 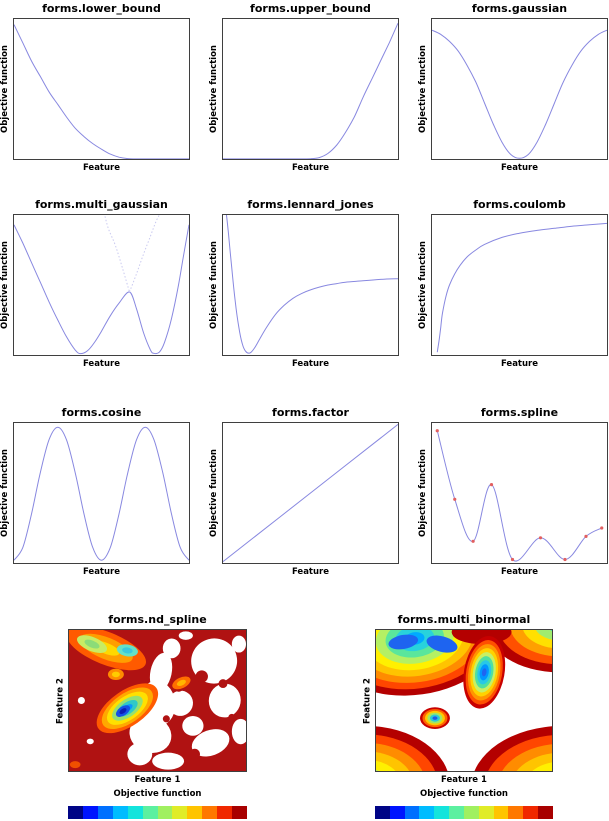 What do you see at coordinates (60, 700) in the screenshot?
I see `y-axis-label-nd_spline: Feature 2` at bounding box center [60, 700].